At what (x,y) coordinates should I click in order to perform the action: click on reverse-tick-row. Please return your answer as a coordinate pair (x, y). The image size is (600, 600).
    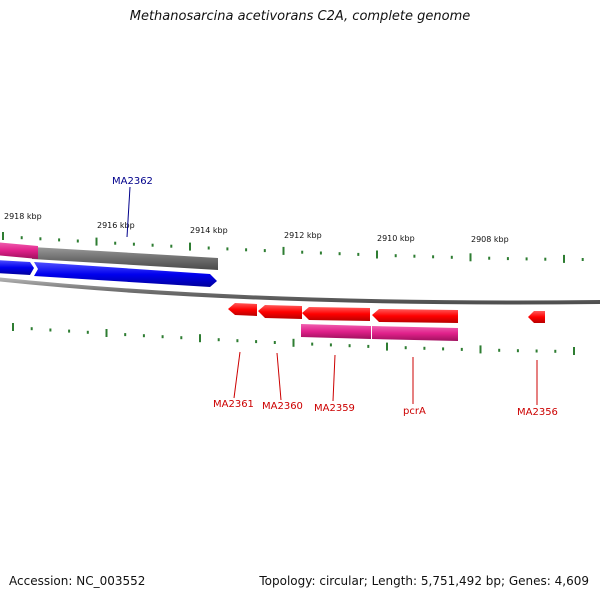
    Looking at the image, I should click on (293, 339).